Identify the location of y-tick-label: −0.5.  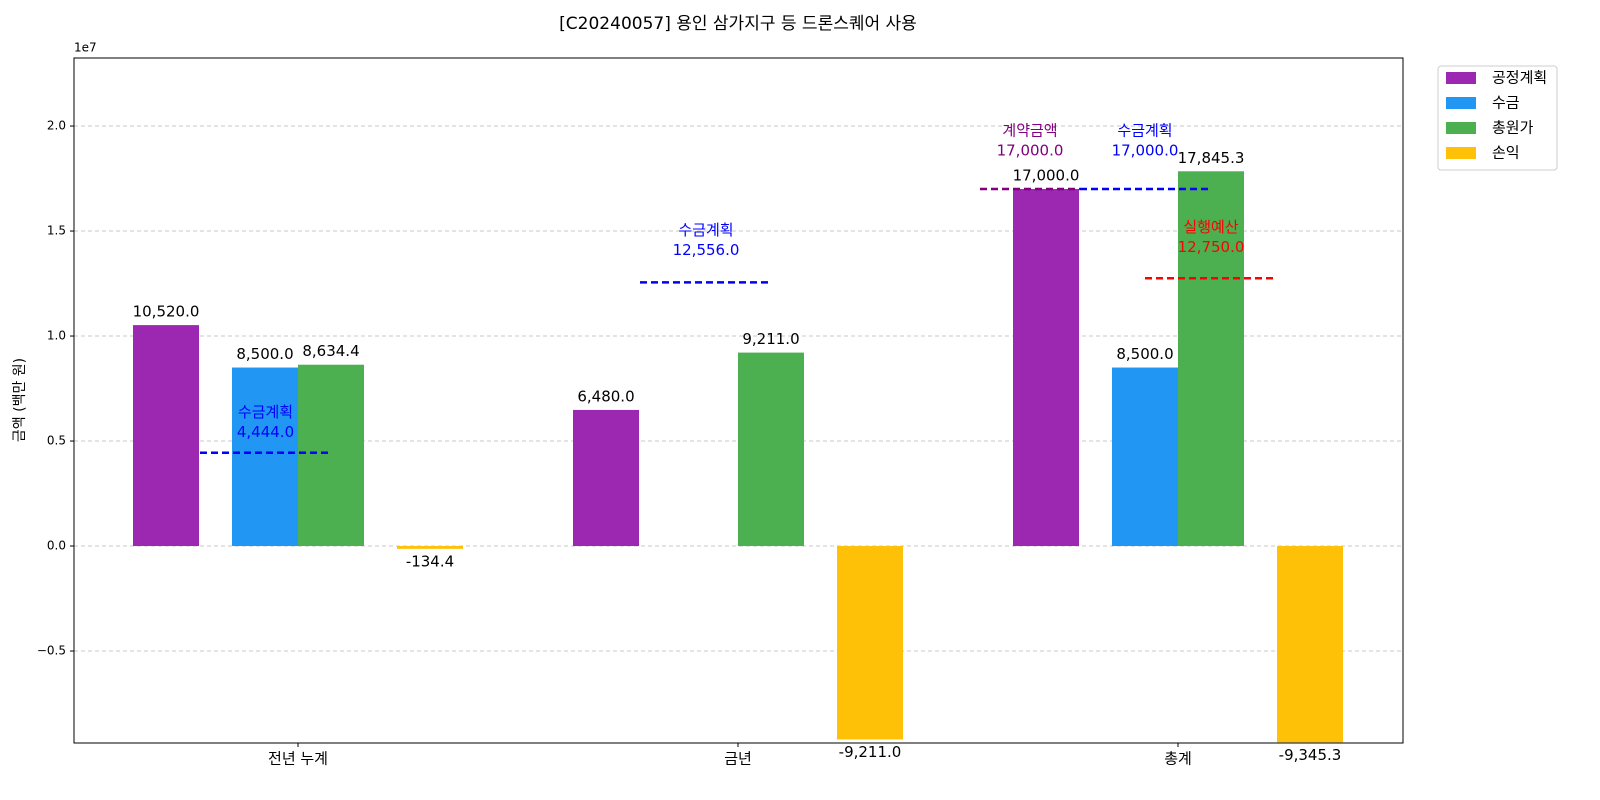
(51, 651).